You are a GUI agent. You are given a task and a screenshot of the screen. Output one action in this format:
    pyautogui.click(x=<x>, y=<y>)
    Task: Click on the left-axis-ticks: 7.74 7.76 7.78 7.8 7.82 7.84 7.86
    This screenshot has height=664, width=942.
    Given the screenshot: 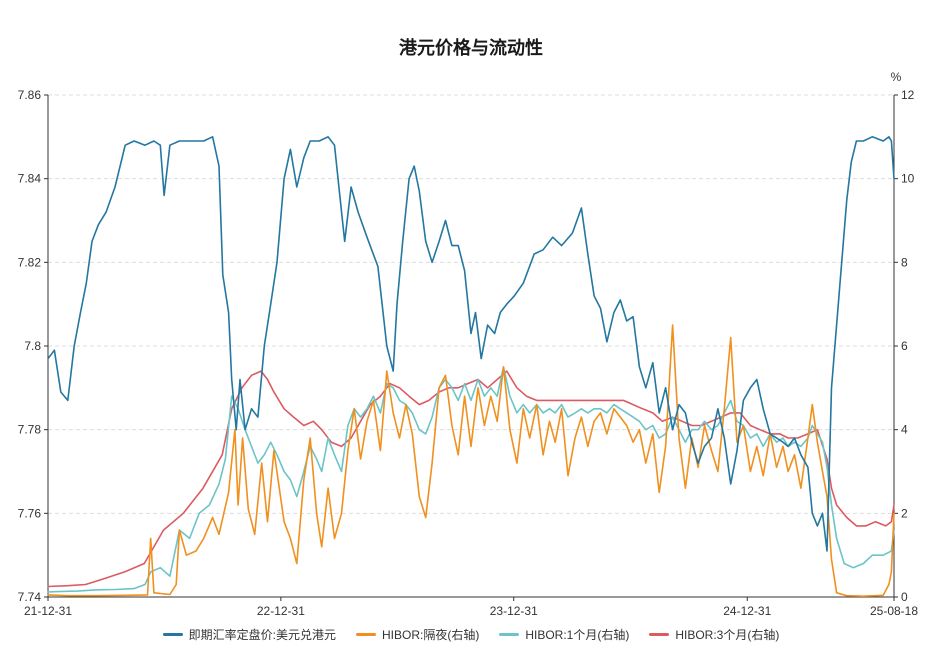 What is the action you would take?
    pyautogui.click(x=33, y=346)
    